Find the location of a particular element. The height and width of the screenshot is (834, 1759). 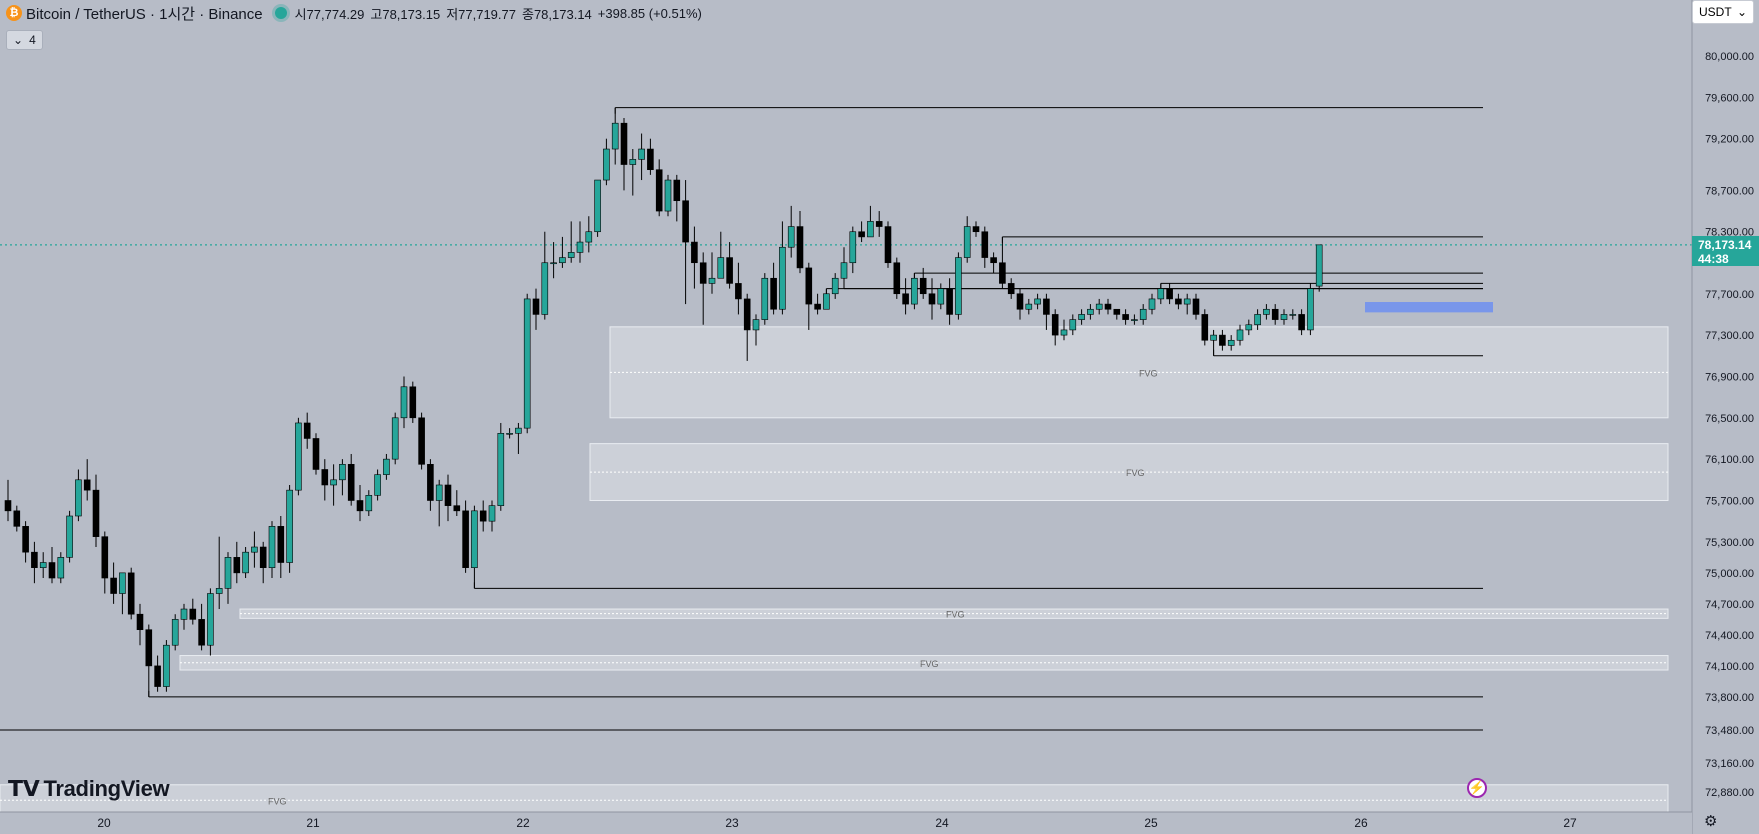

current-price: 78,173.14 is located at coordinates (1725, 245).